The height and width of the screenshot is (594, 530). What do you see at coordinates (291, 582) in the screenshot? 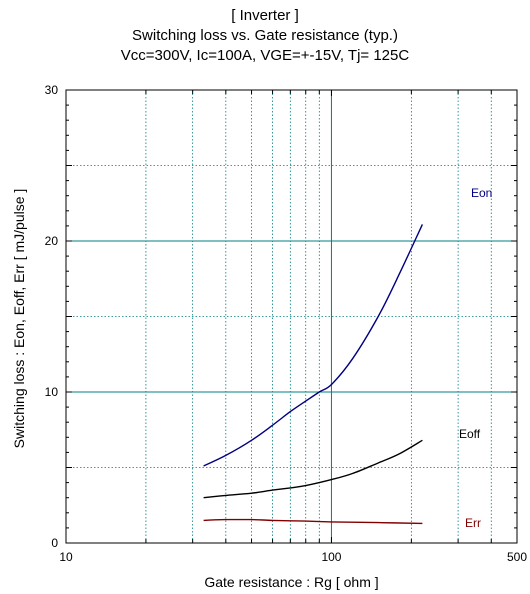
I see `x-axis-label: Gate resistance : Rg [ ohm ]` at bounding box center [291, 582].